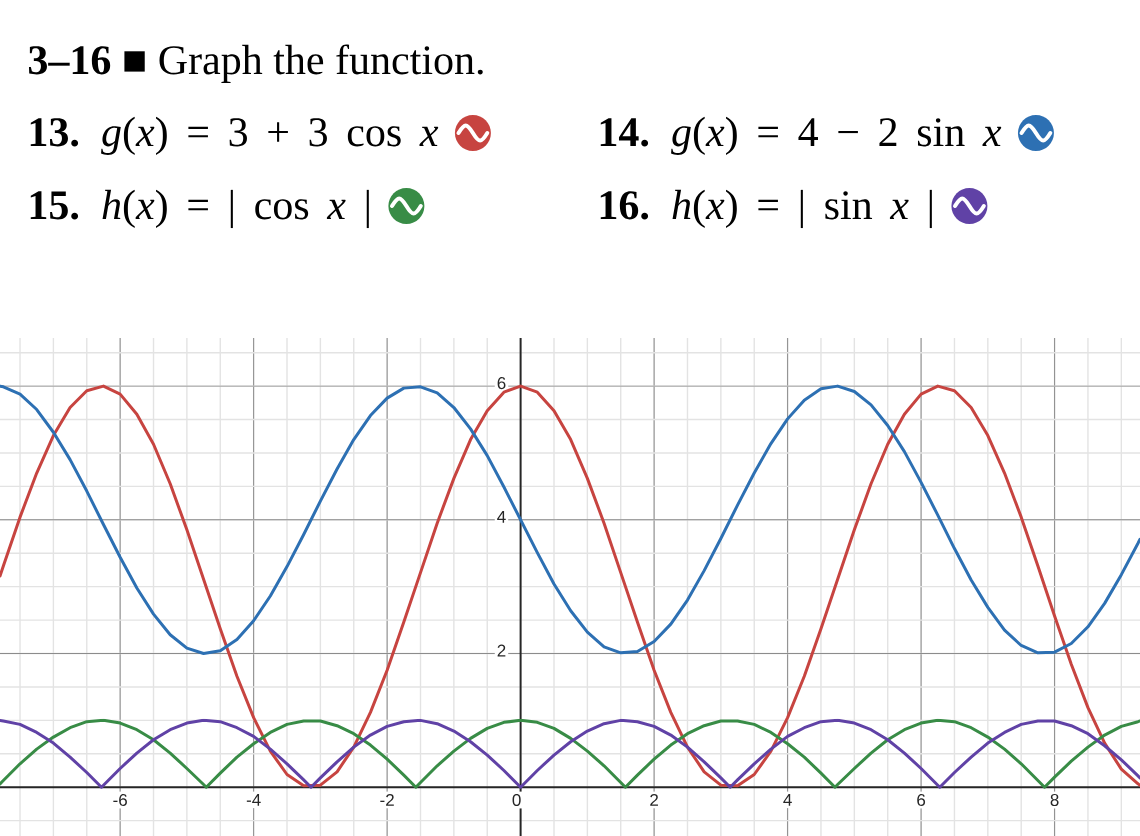 This screenshot has width=1140, height=836. I want to click on legend-label: 16. h(x) = | sin x |, so click(766, 209).